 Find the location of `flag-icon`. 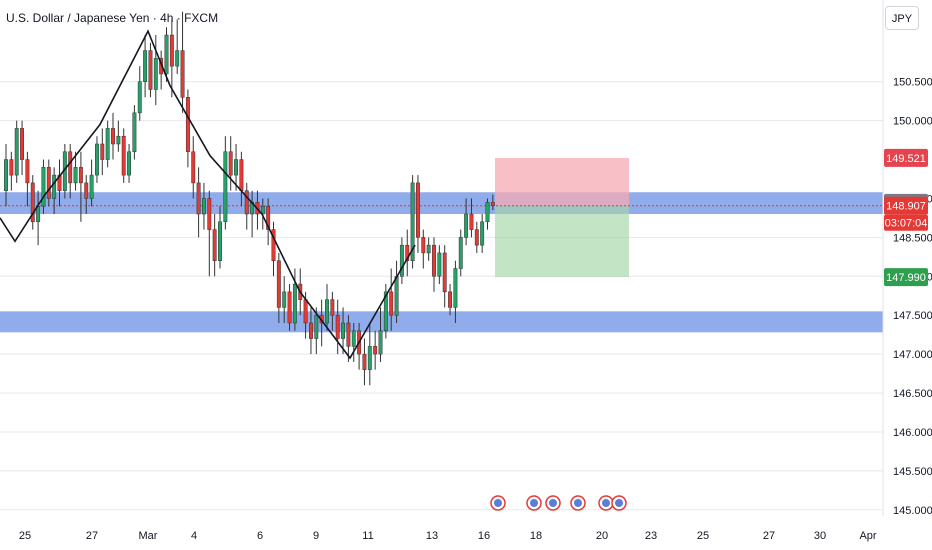

flag-icon is located at coordinates (498, 503).